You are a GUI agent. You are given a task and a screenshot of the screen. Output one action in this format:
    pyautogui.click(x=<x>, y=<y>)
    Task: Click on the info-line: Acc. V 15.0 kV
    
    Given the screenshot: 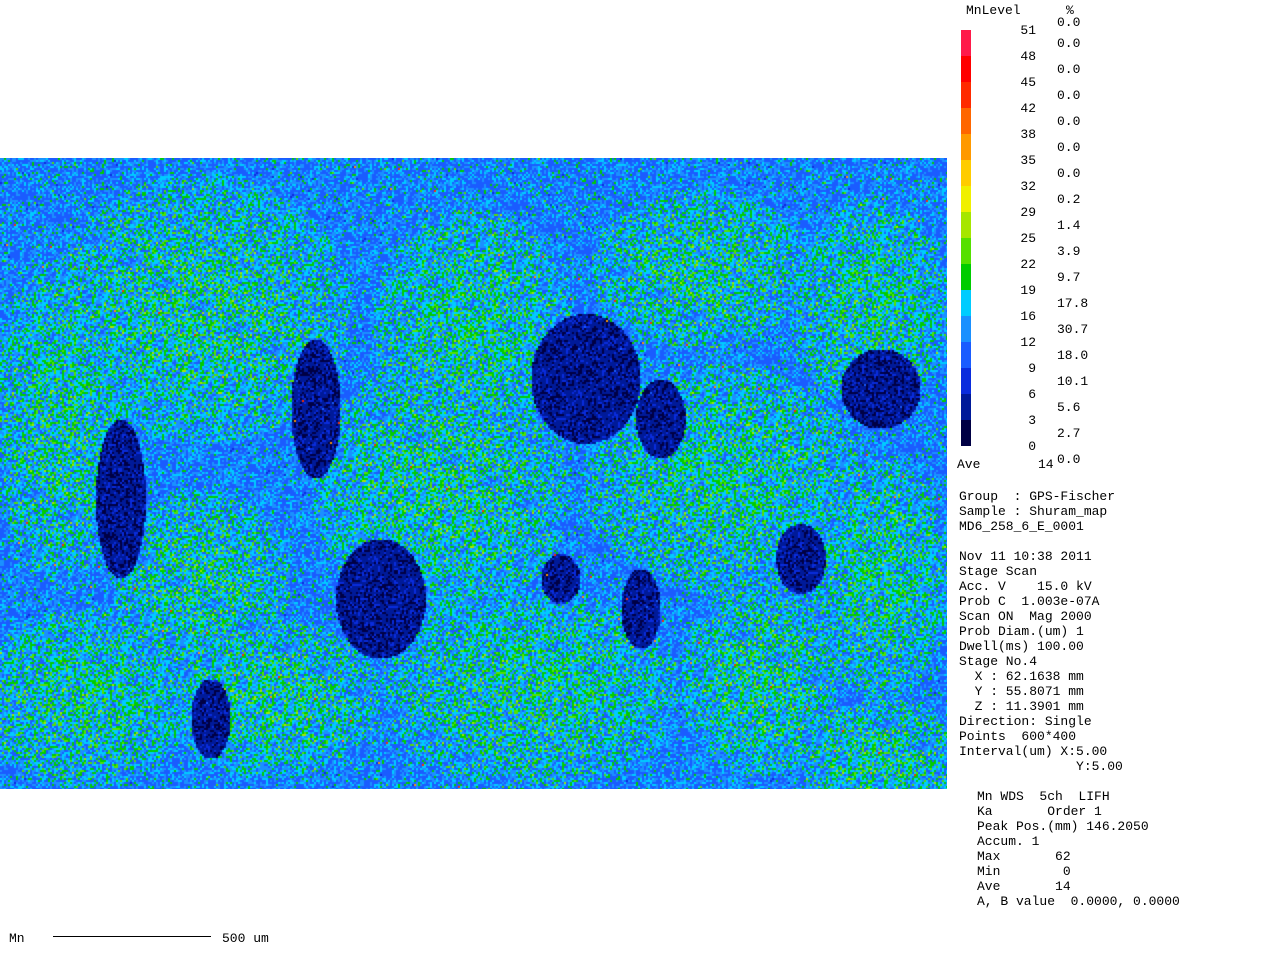 What is the action you would take?
    pyautogui.click(x=1025, y=586)
    